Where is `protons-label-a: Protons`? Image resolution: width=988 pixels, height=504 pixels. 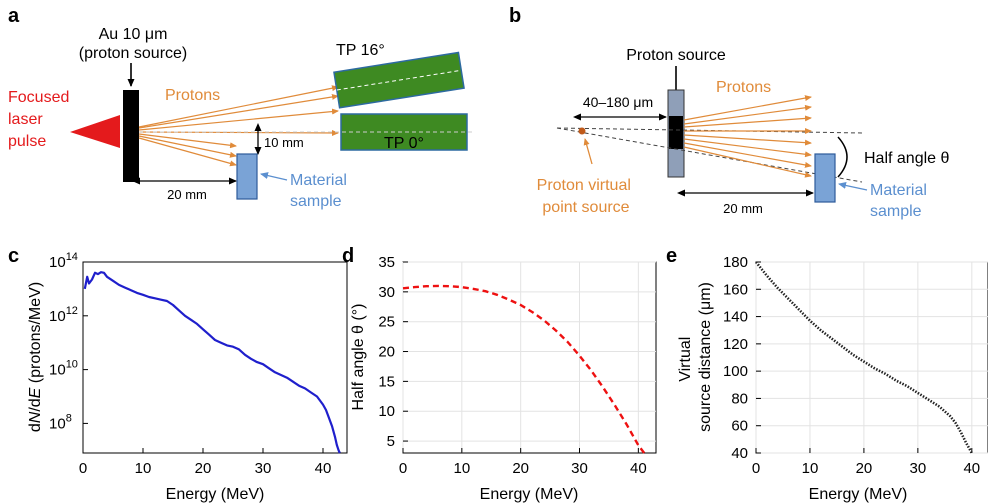 protons-label-a: Protons is located at coordinates (192, 95).